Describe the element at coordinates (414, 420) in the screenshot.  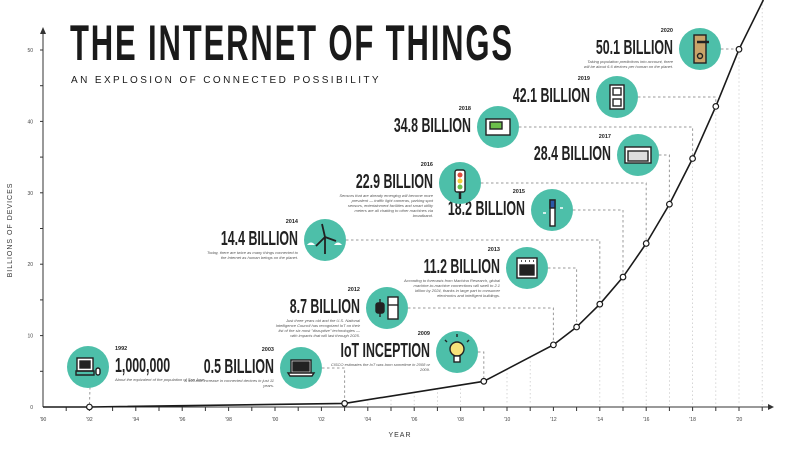
I see `x-tick-label: '06` at that location.